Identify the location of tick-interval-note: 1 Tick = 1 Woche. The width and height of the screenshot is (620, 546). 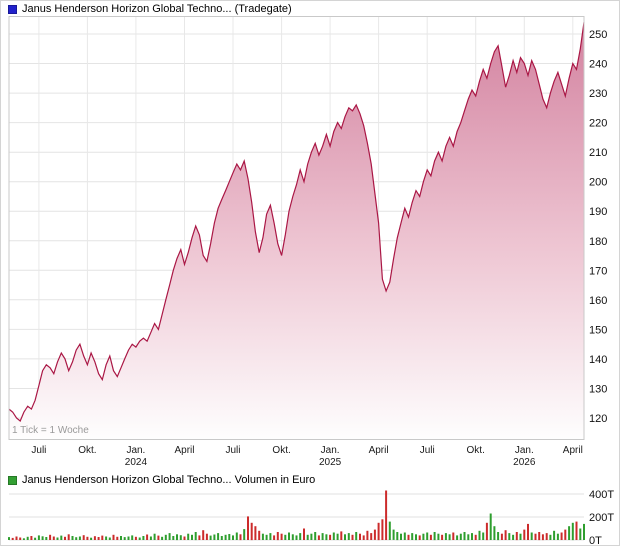
(50, 430).